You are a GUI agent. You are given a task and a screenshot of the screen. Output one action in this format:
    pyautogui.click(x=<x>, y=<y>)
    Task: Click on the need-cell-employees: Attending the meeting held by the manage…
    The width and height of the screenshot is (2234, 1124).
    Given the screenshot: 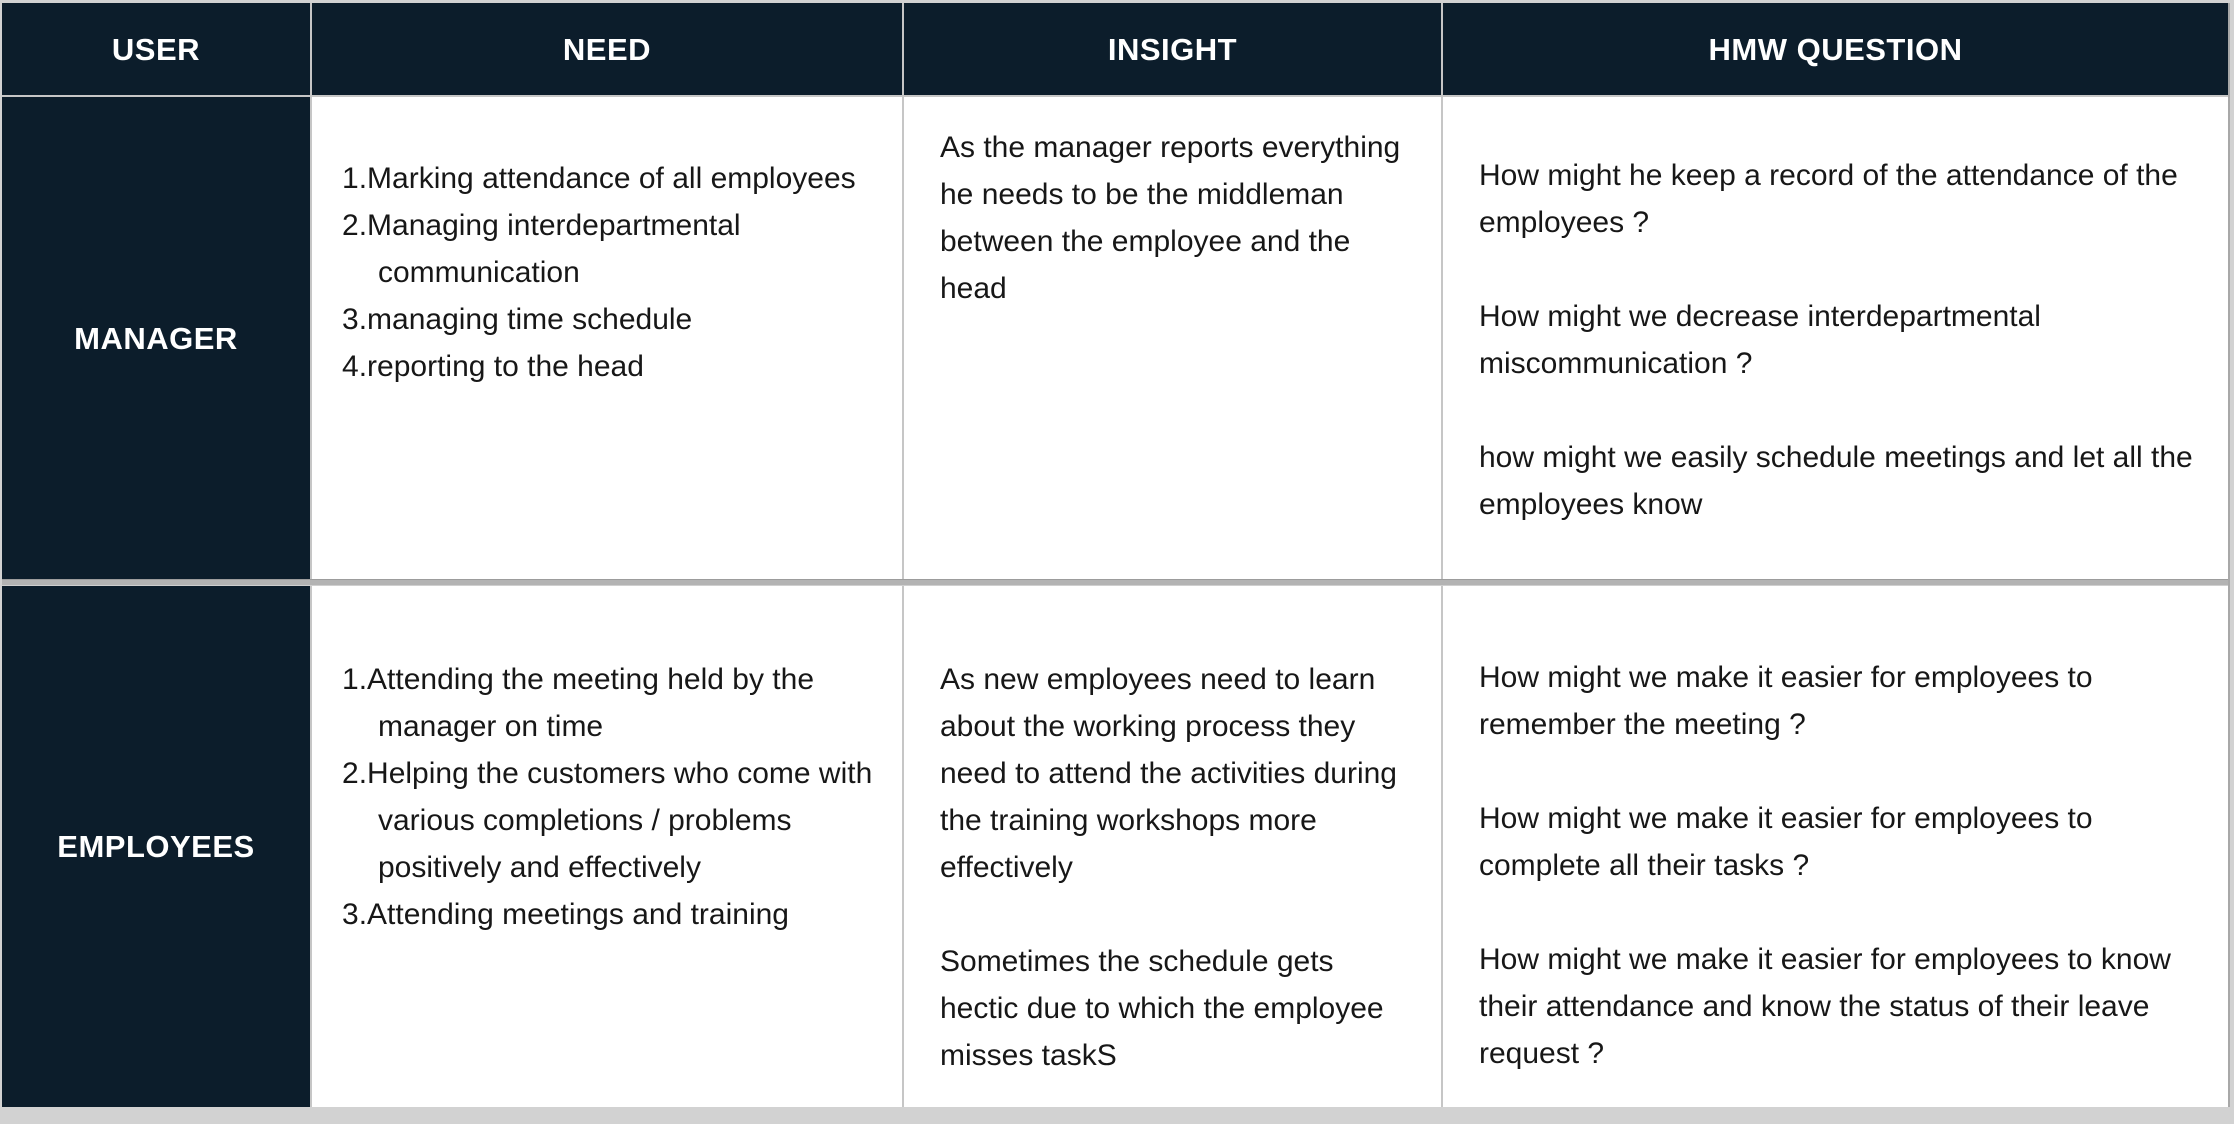 What is the action you would take?
    pyautogui.click(x=608, y=846)
    